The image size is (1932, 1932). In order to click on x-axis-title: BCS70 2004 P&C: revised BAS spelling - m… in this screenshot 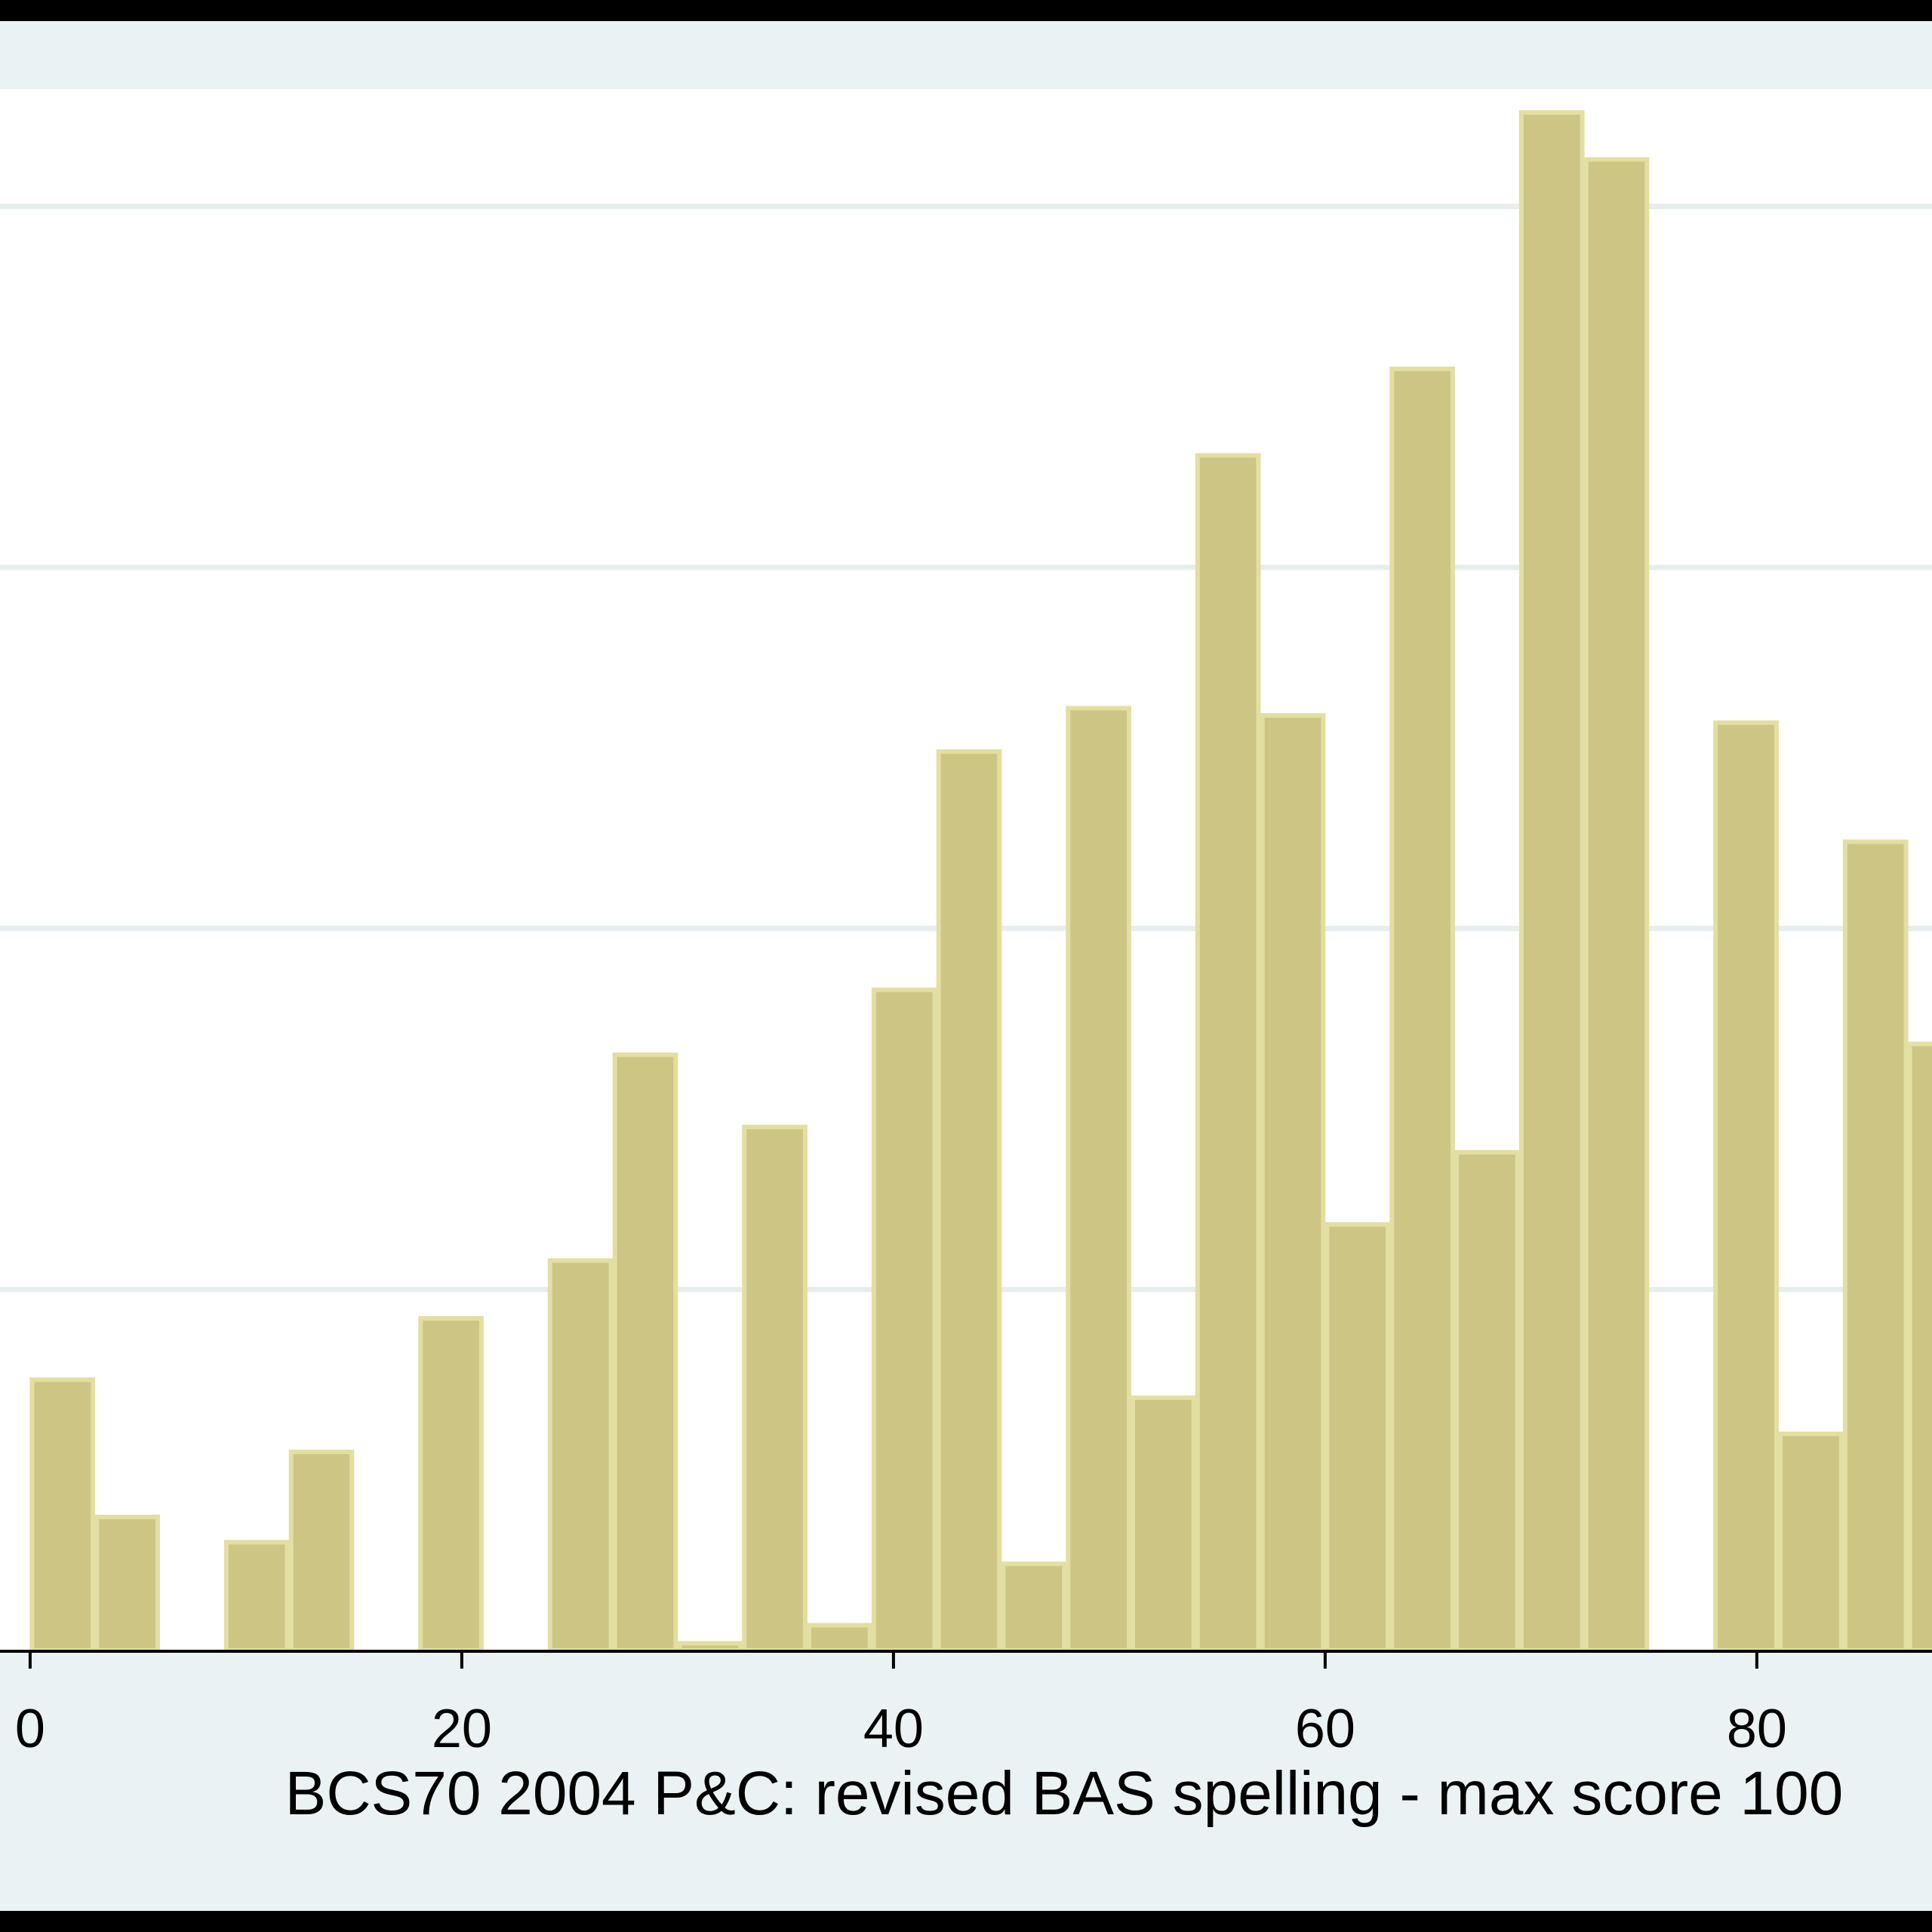, I will do `click(1064, 1793)`.